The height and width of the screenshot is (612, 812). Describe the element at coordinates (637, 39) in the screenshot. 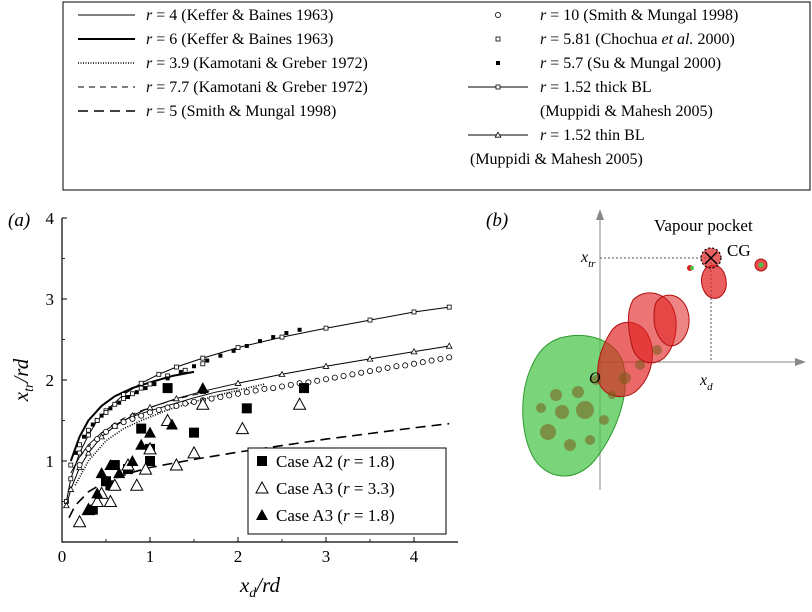

I see `legend-entry: r = 5.81 (Chochua et al. 2000)` at that location.